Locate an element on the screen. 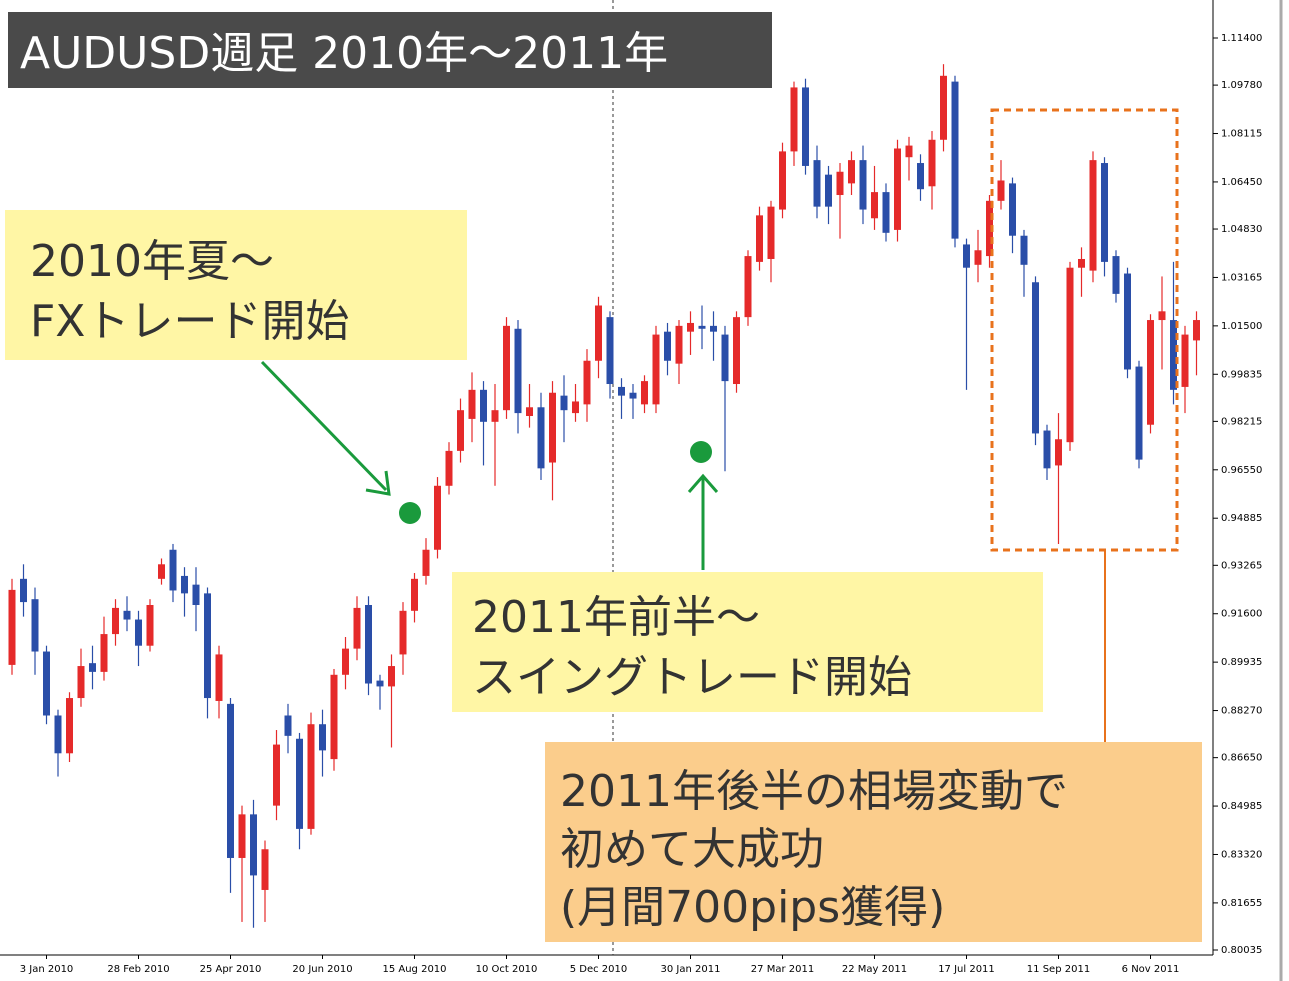 This screenshot has height=981, width=1289. y-tick-label: 0.93265 is located at coordinates (1241, 565).